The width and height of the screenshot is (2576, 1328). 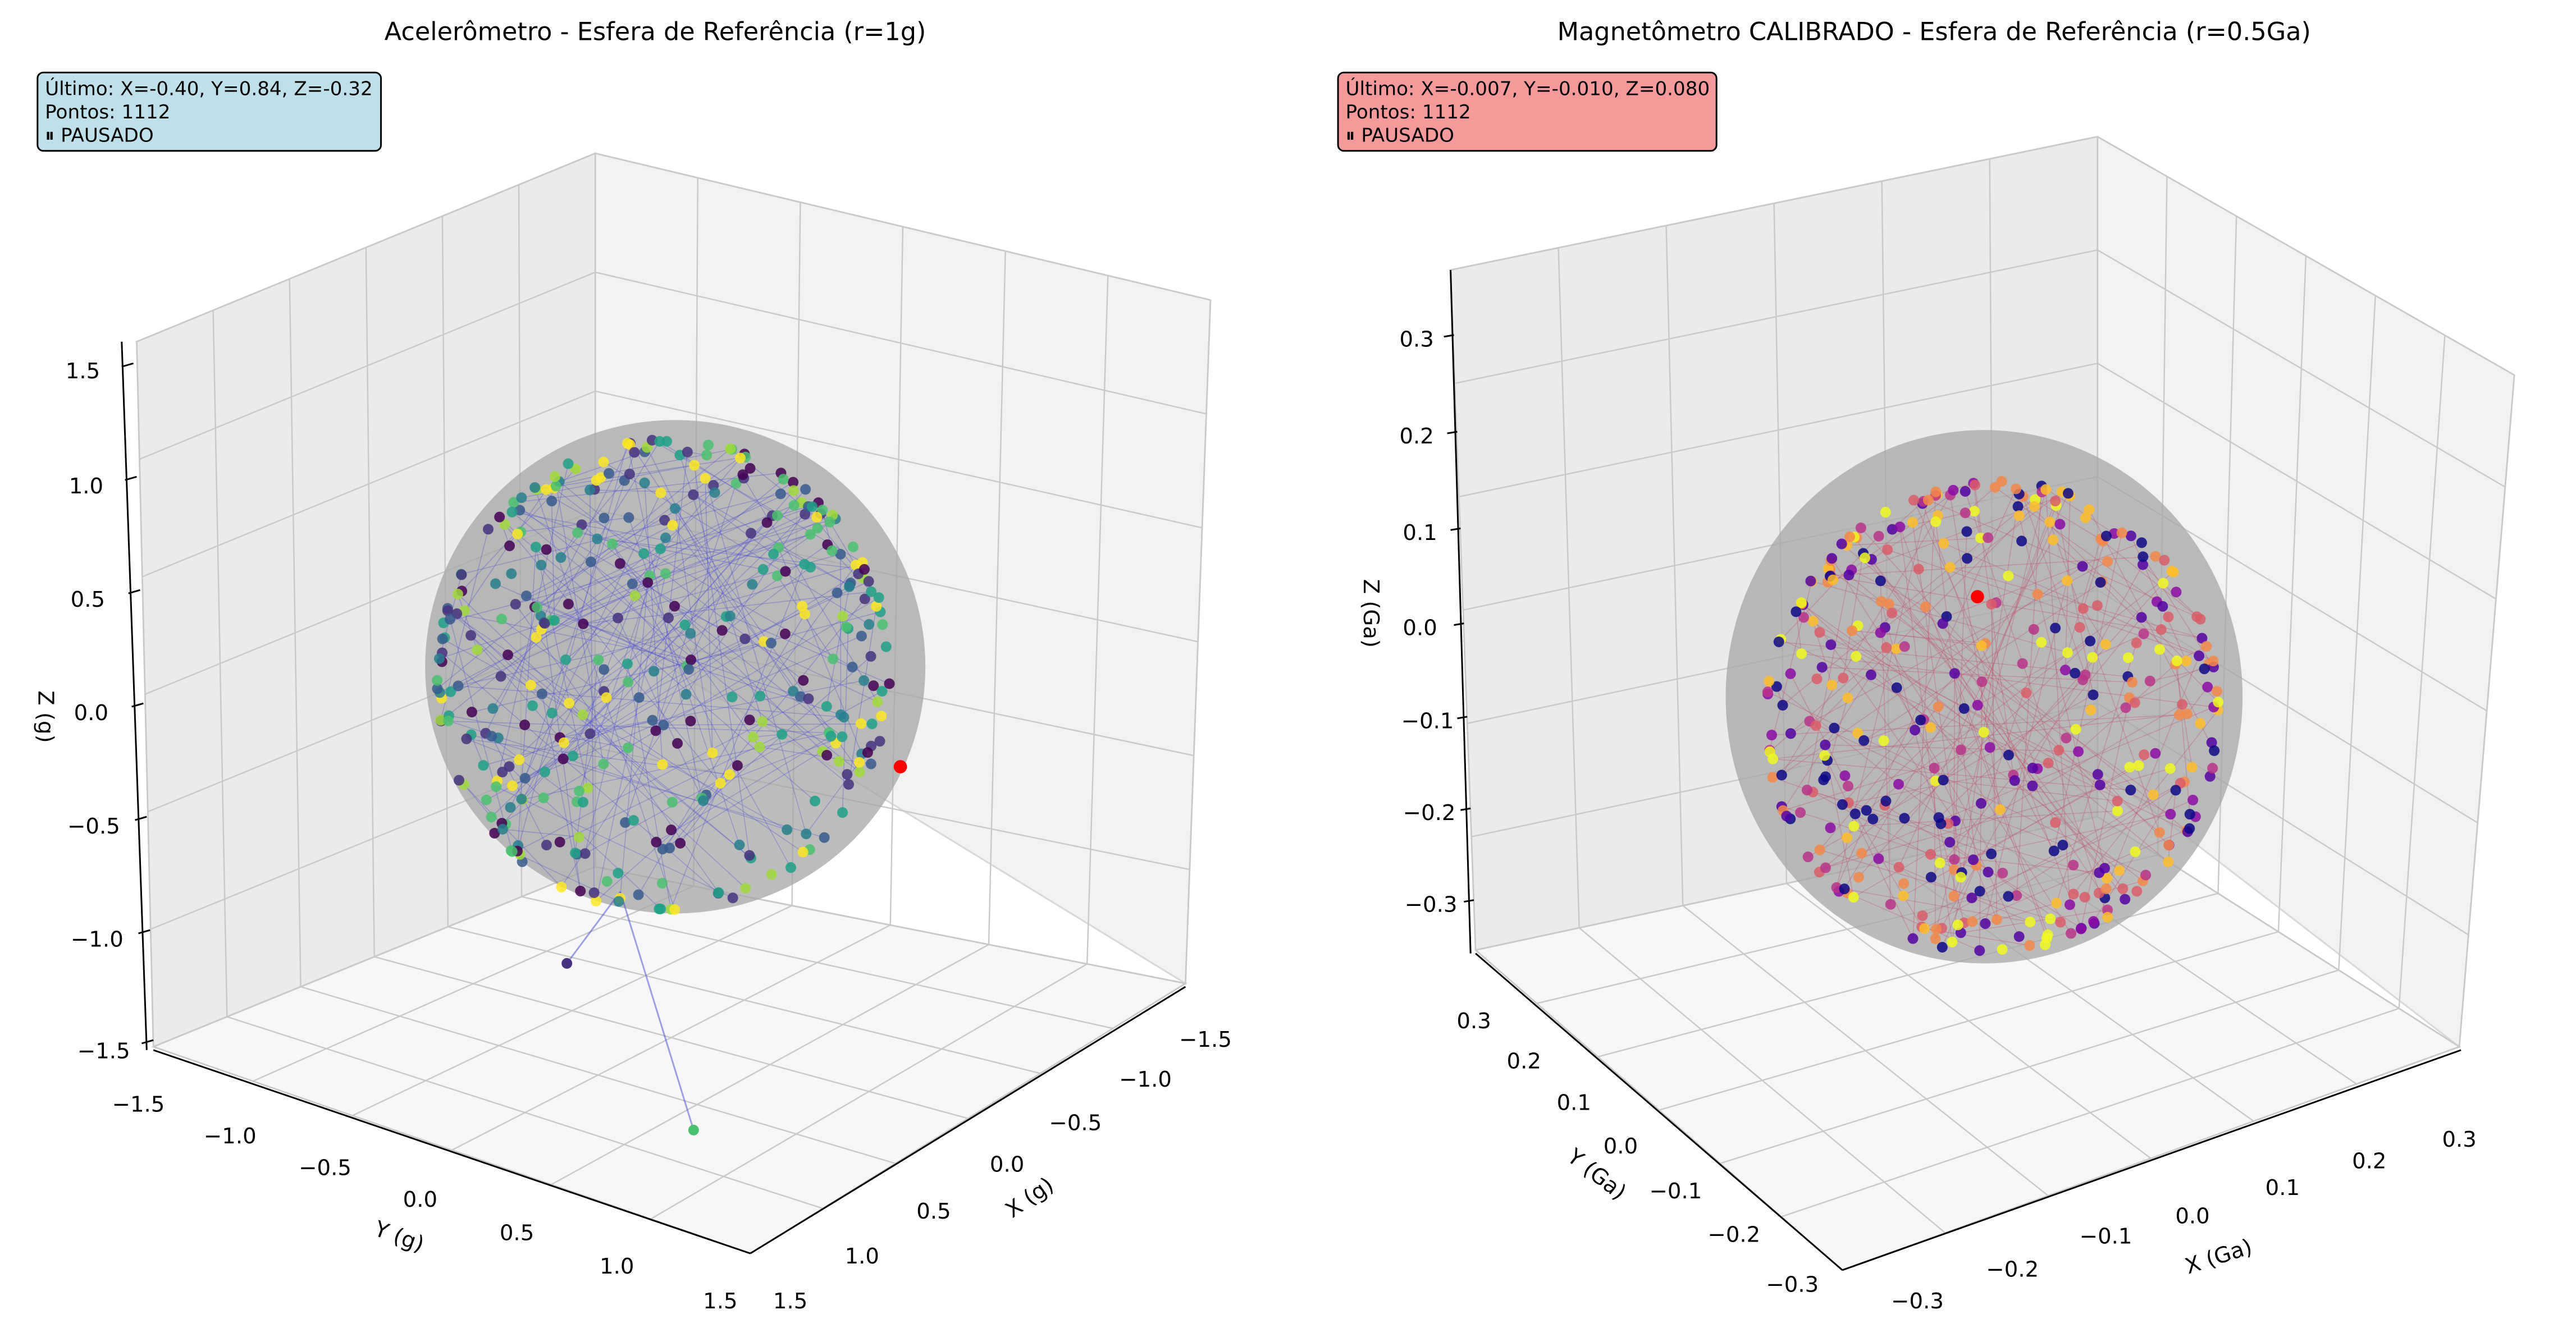 What do you see at coordinates (93, 826) in the screenshot?
I see `acc-z-tick: −0.5` at bounding box center [93, 826].